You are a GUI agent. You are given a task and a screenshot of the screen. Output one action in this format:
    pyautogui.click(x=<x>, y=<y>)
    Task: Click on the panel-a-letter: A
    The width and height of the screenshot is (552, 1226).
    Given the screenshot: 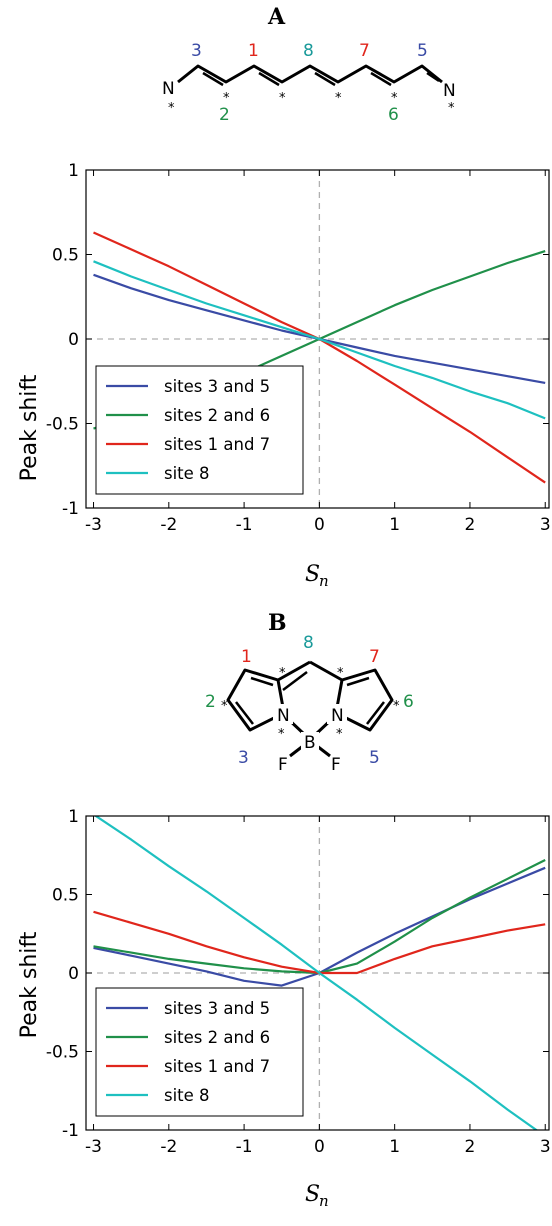 What is the action you would take?
    pyautogui.click(x=277, y=17)
    